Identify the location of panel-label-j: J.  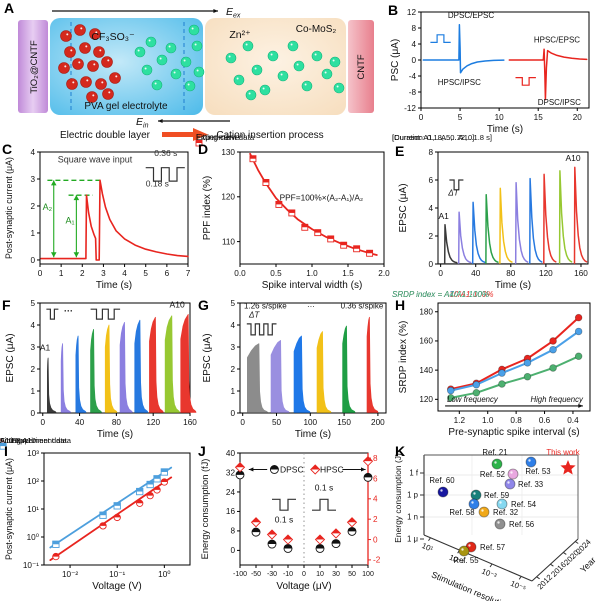
(202, 451).